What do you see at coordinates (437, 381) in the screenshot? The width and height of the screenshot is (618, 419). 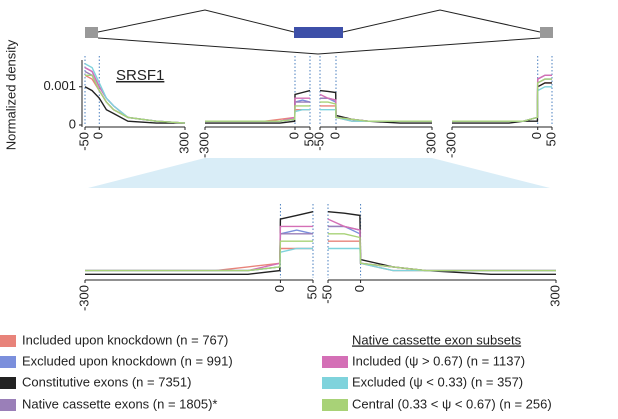 I see `legend-label: Excluded (ψ < 0.33) (n = 357)` at bounding box center [437, 381].